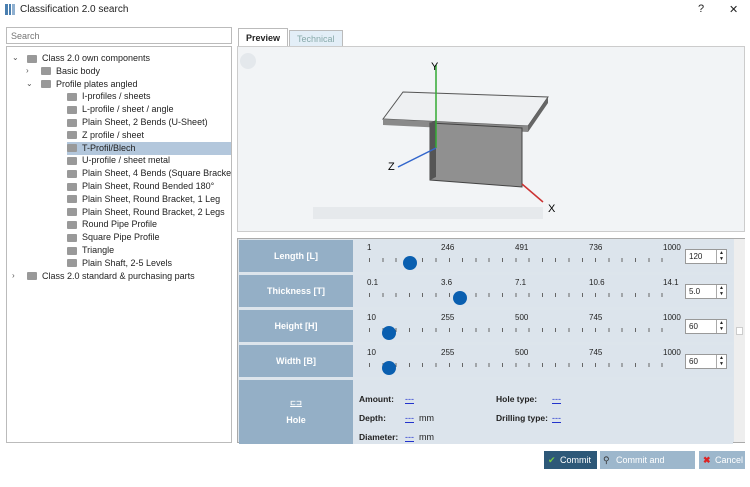  Describe the element at coordinates (112, 224) in the screenshot. I see `tree-item: Round Pipe Profile` at that location.